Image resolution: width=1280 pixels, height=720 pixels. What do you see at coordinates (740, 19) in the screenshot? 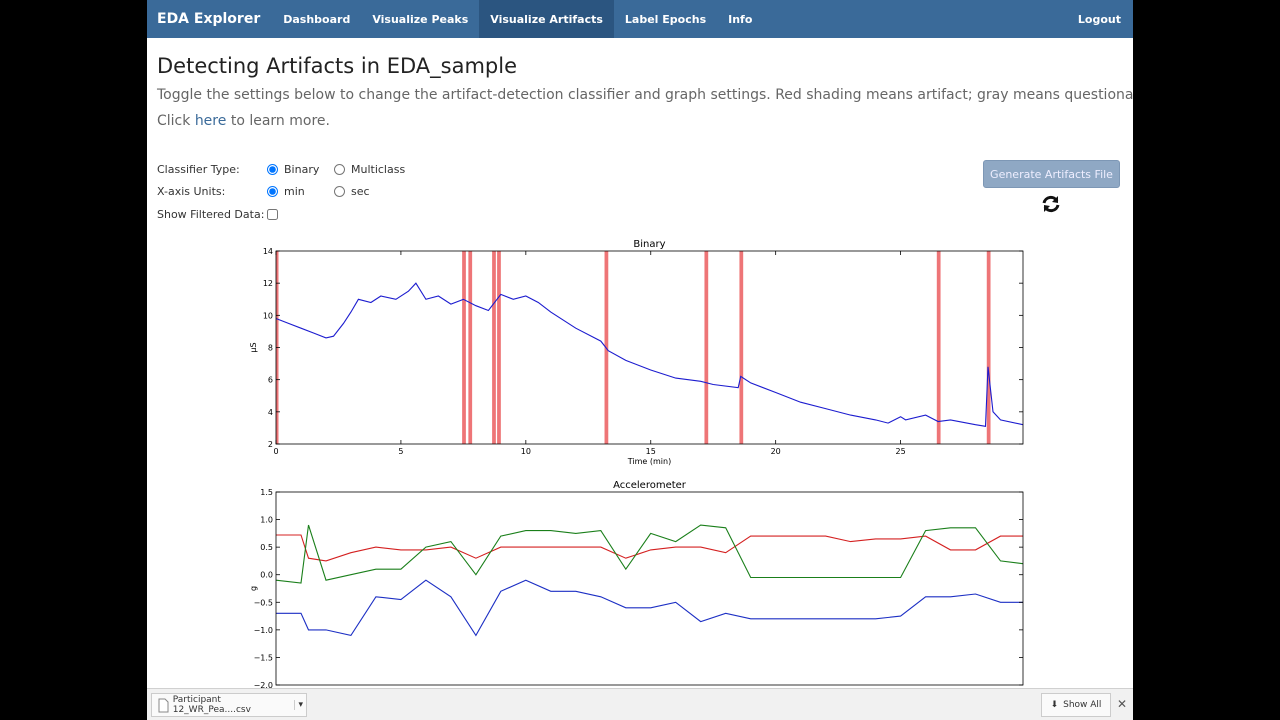
I see `nav-item: Info` at bounding box center [740, 19].